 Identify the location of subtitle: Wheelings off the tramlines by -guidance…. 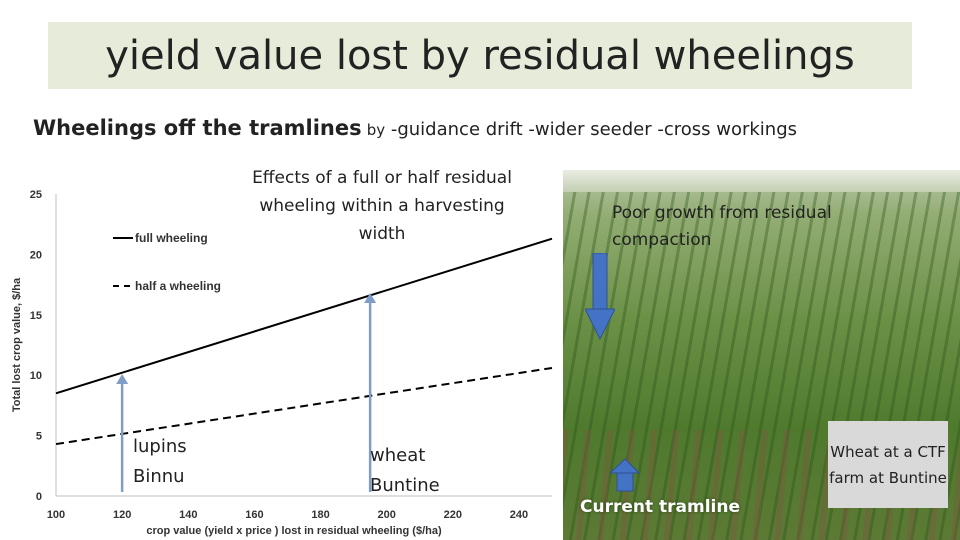
(415, 128).